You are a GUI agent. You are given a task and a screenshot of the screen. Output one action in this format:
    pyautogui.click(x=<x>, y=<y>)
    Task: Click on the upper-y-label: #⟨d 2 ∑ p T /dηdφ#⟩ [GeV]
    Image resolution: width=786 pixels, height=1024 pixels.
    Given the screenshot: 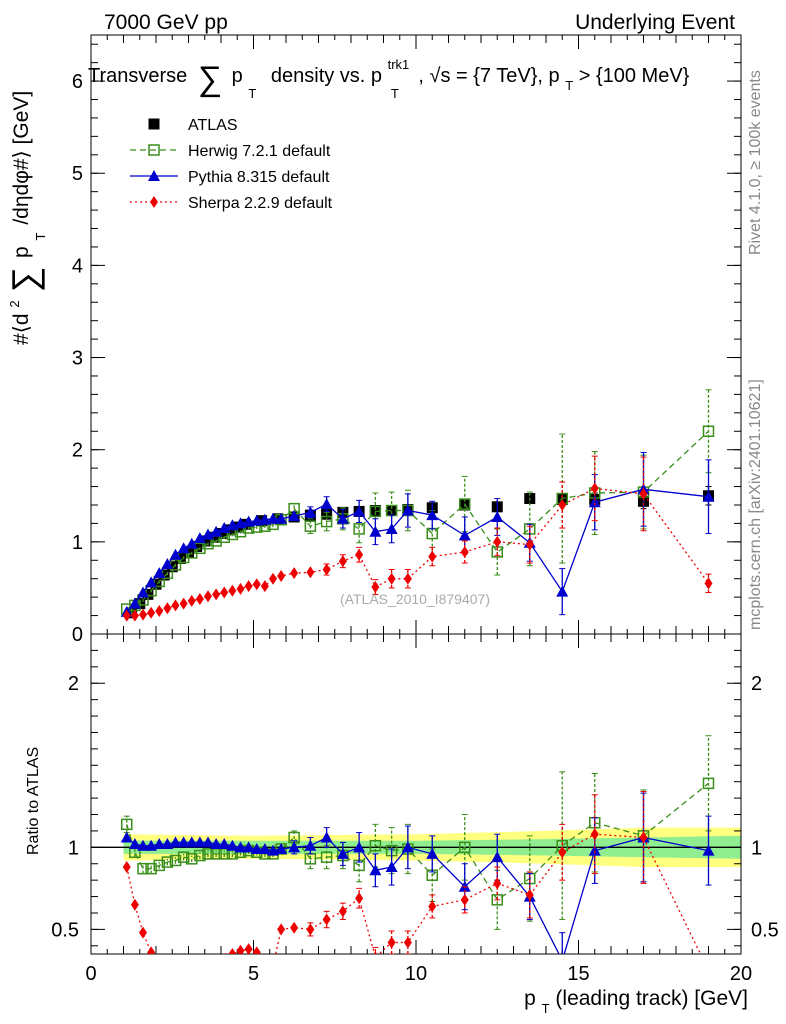 What is the action you would take?
    pyautogui.click(x=26, y=218)
    